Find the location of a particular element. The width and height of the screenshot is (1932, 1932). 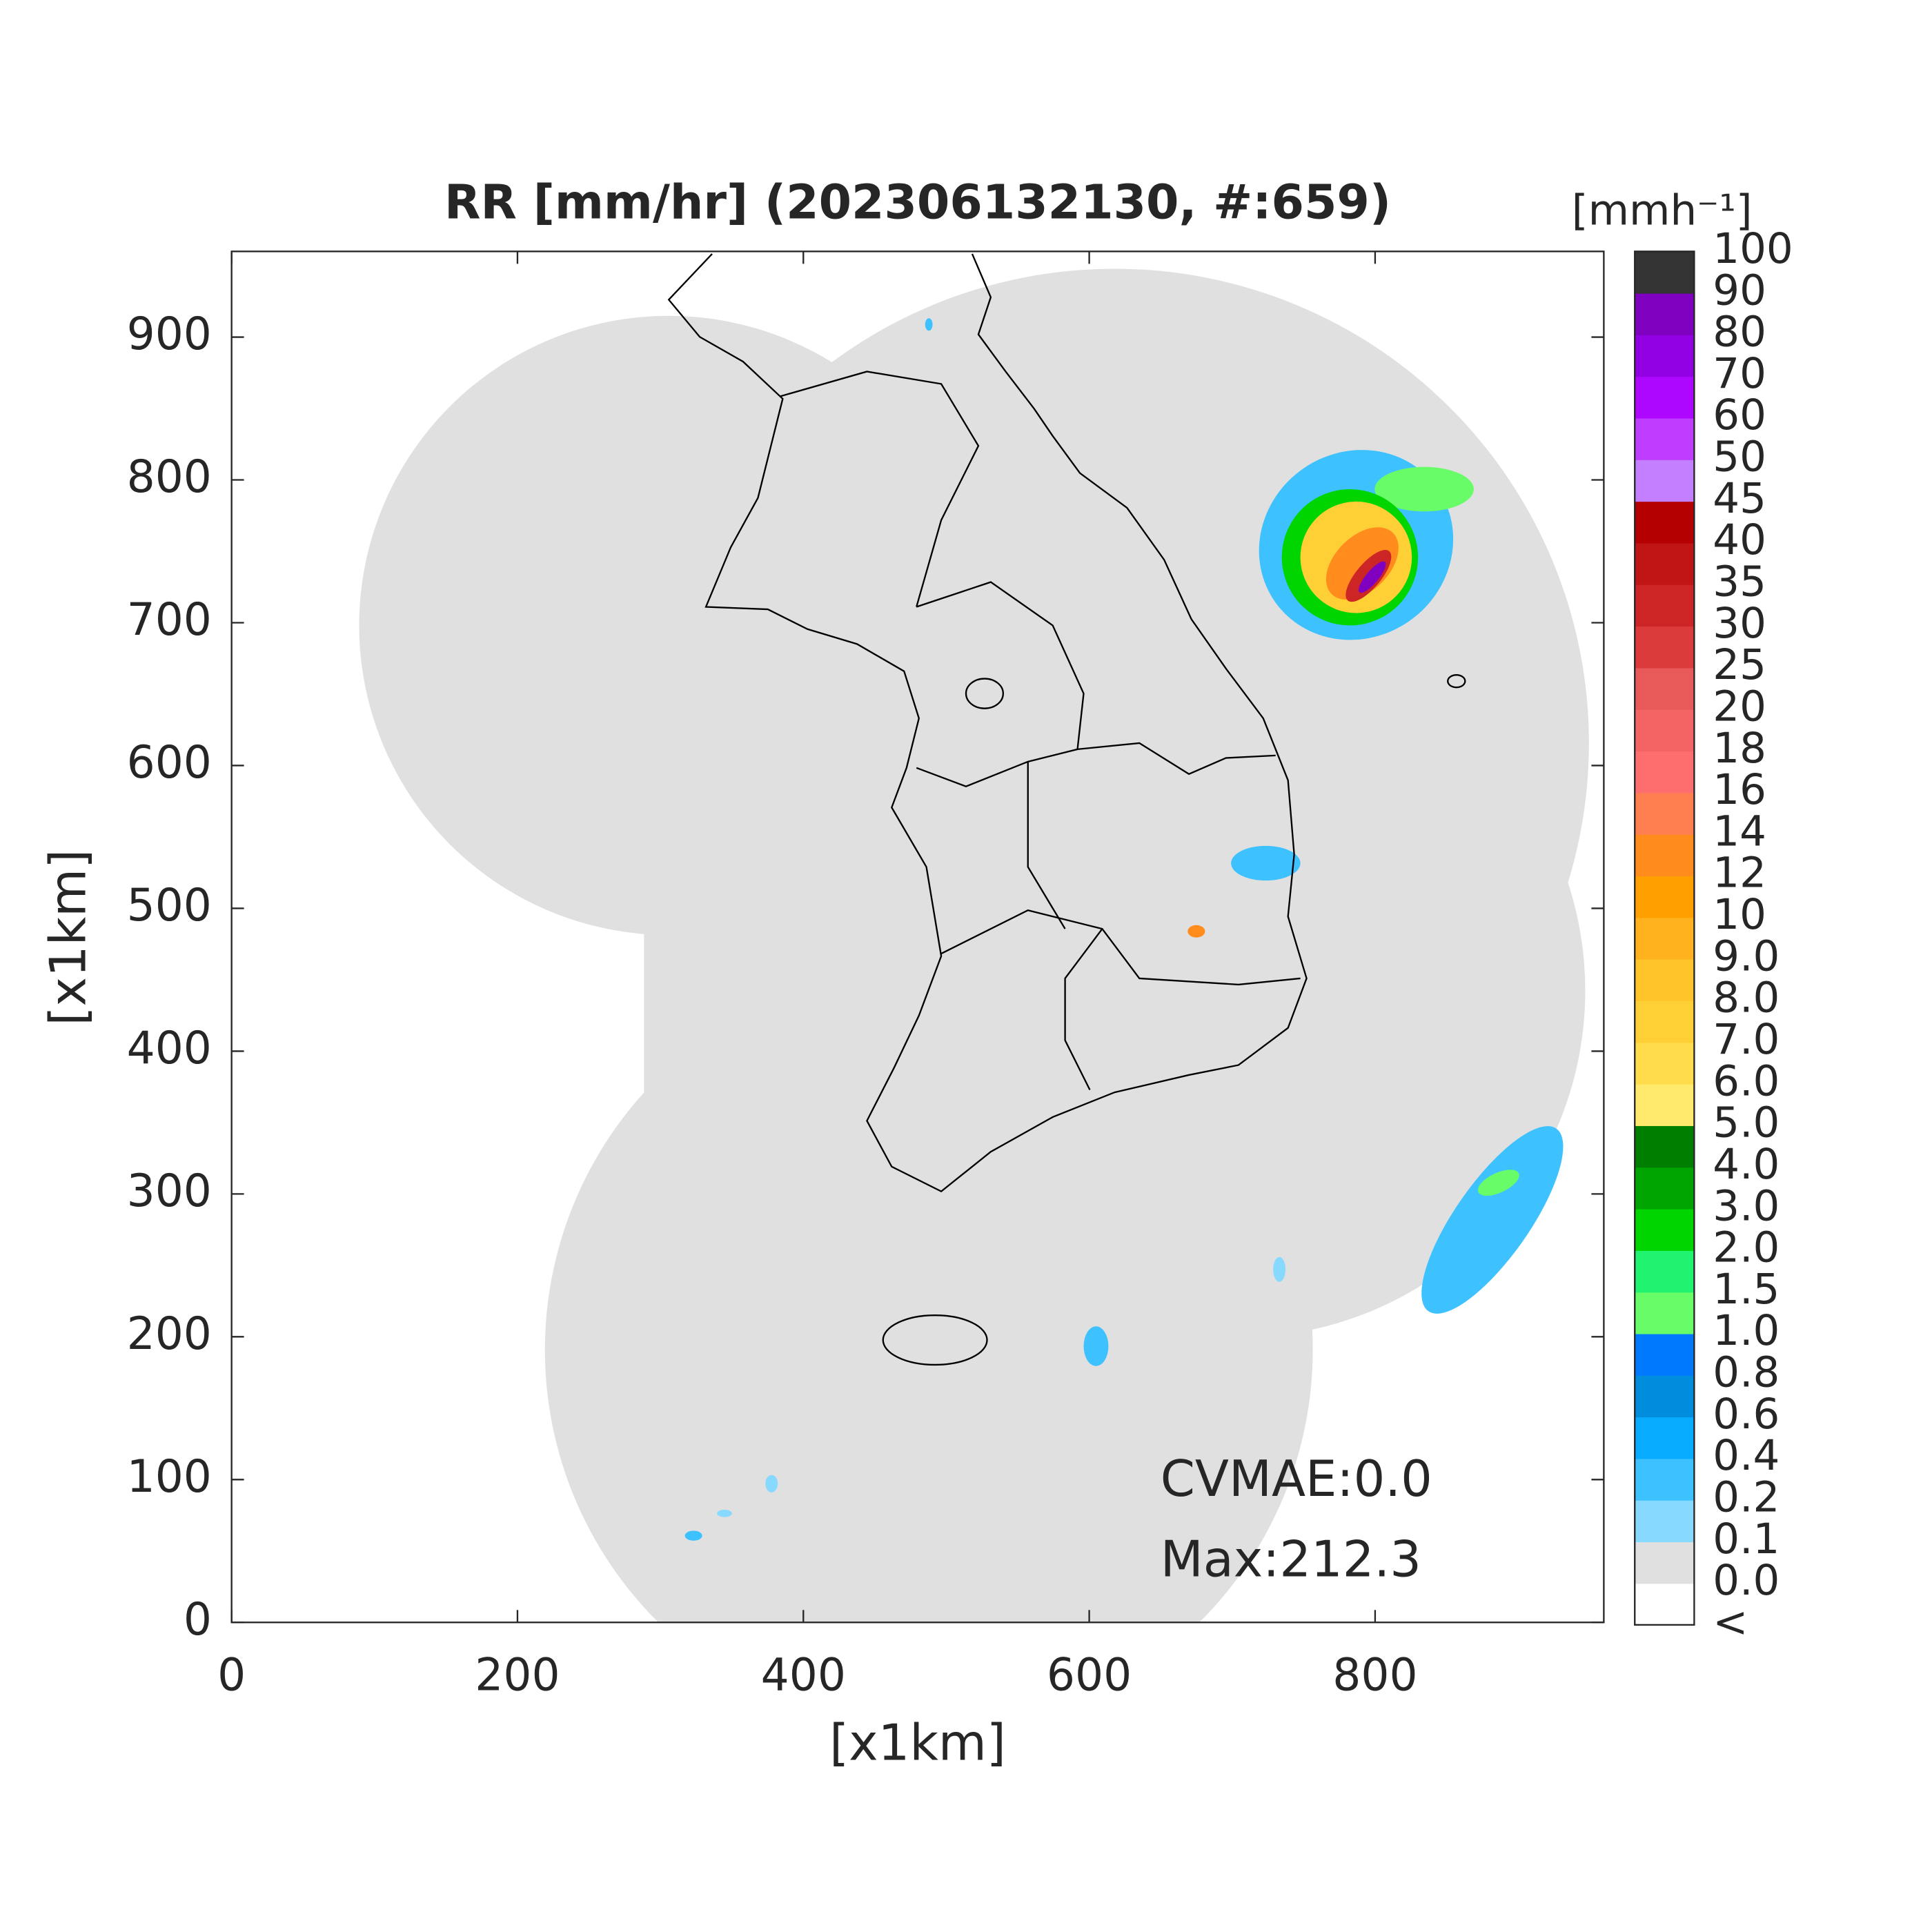

colorbar-label: < is located at coordinates (1730, 1621).